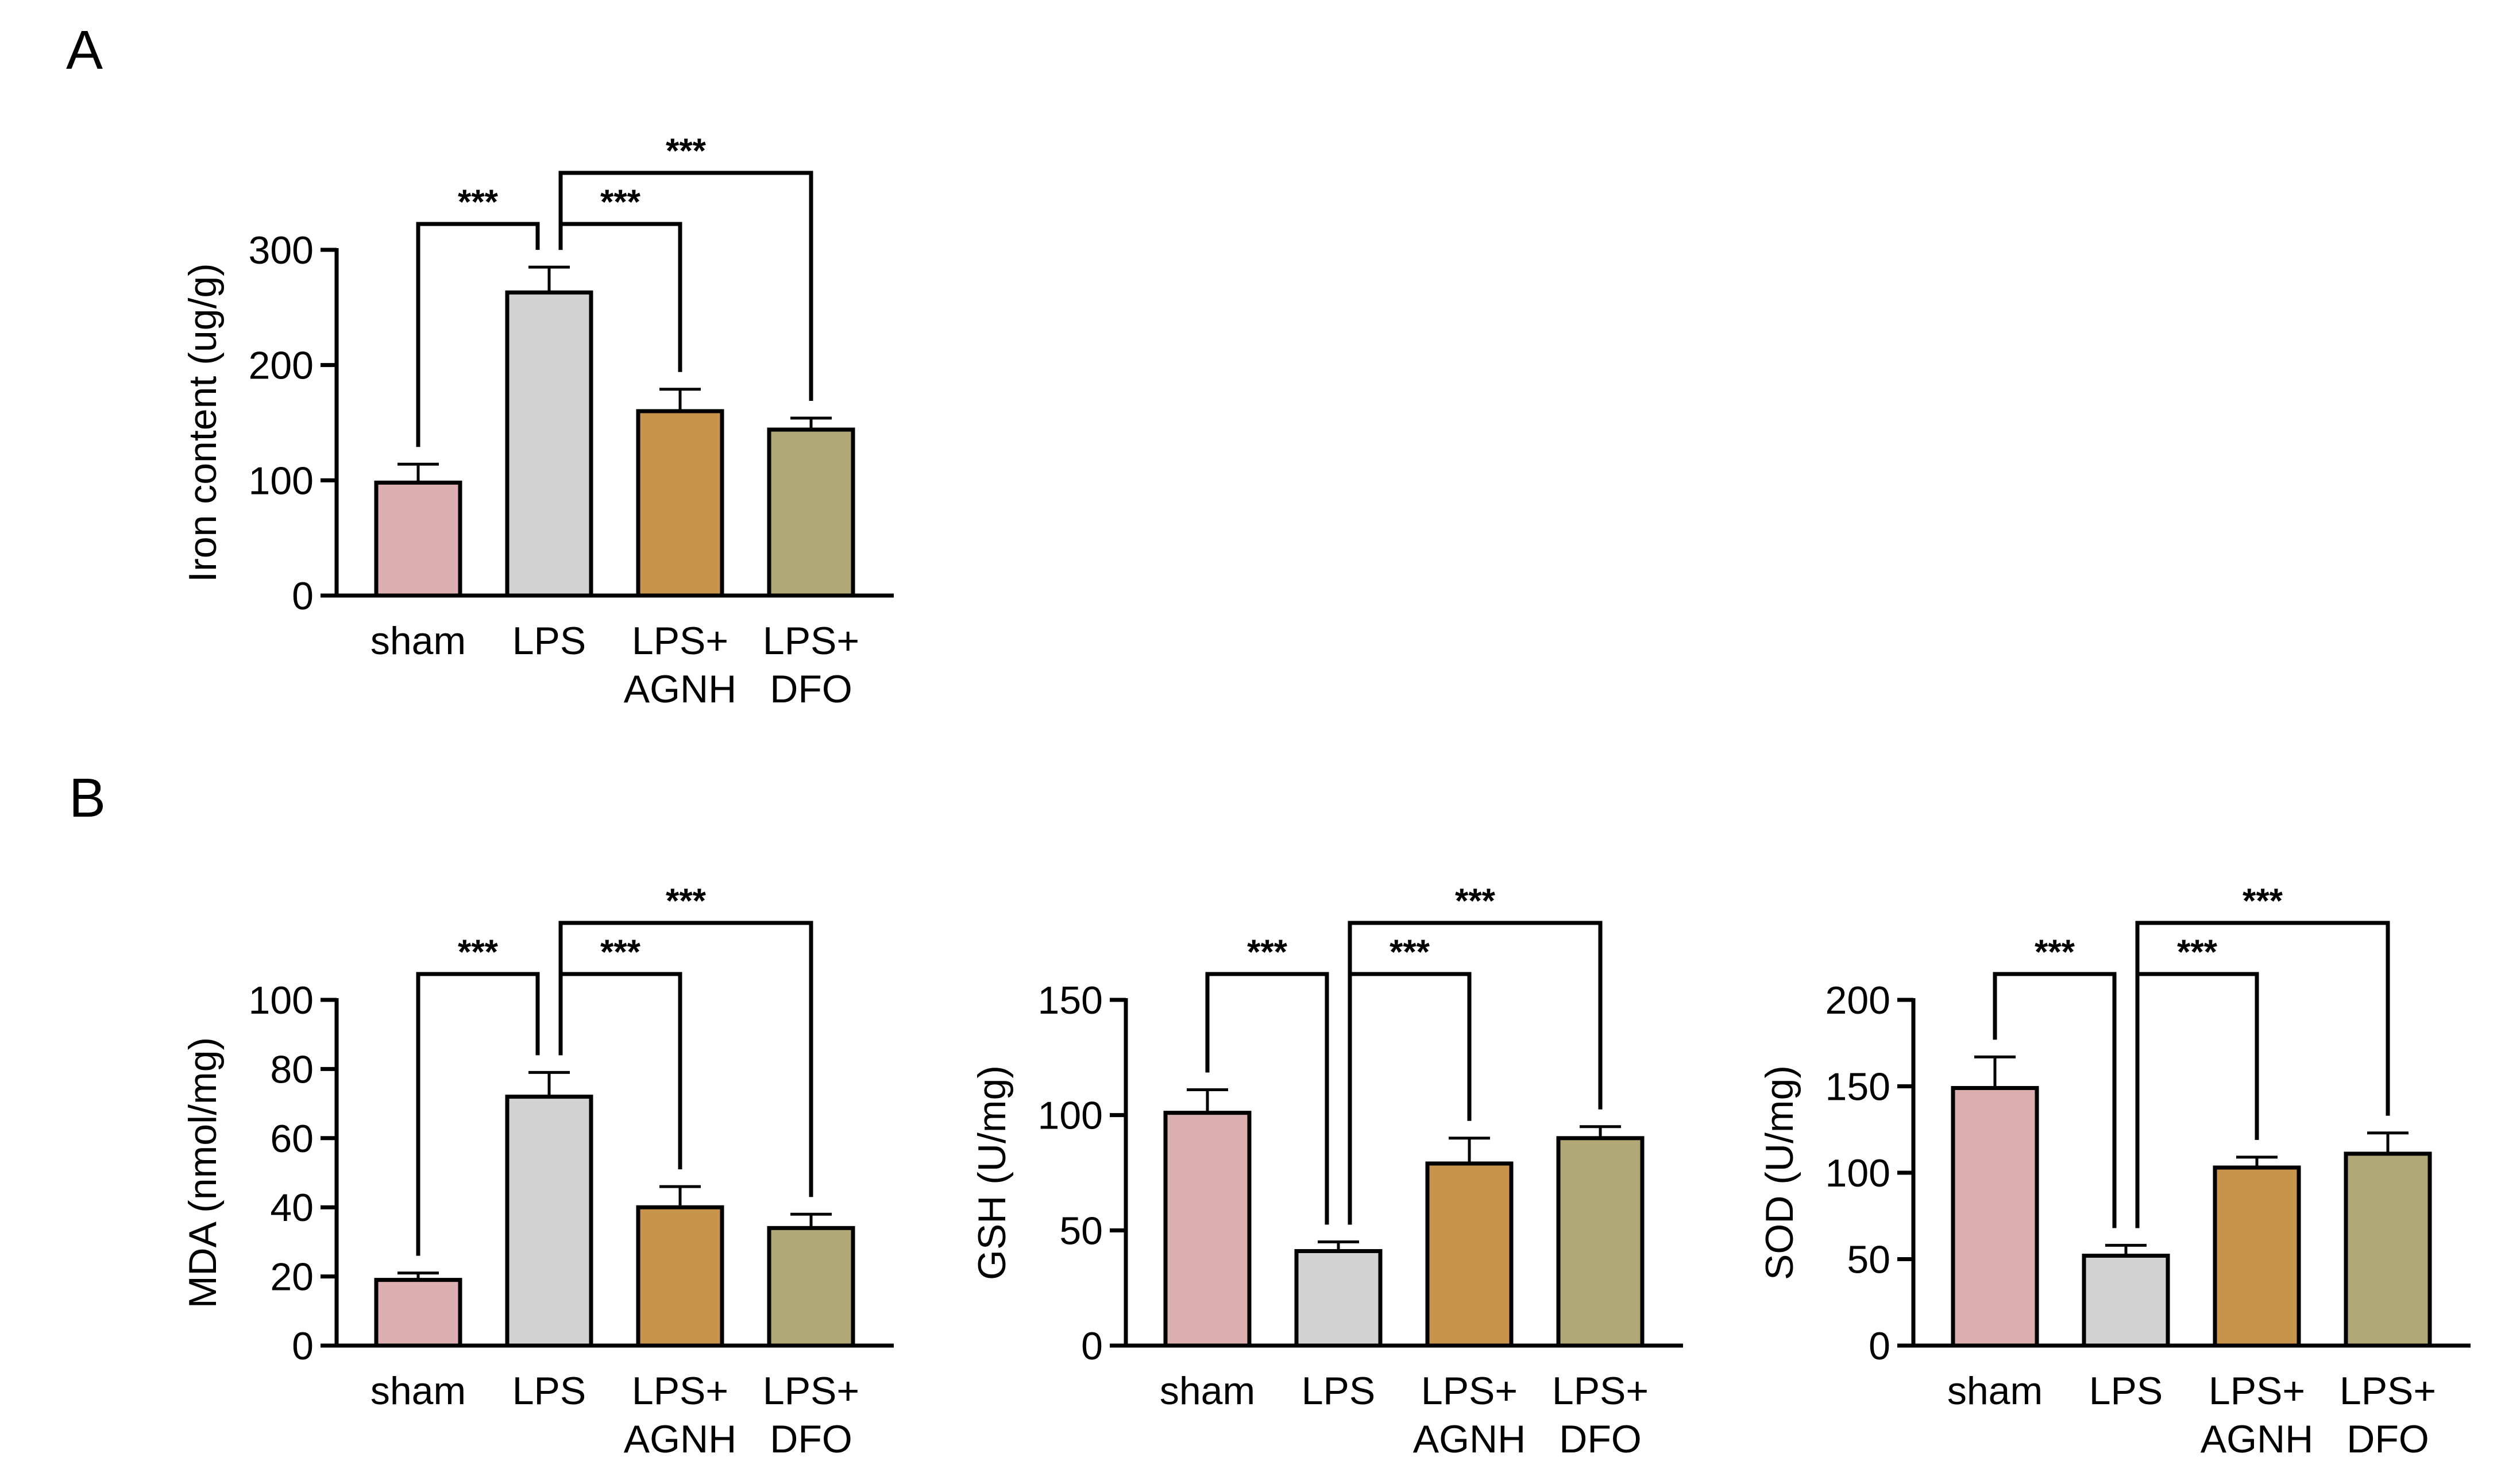 The image size is (2501, 1484). Describe the element at coordinates (992, 1172) in the screenshot. I see `y-axis-label: GSH (U/mg)` at that location.